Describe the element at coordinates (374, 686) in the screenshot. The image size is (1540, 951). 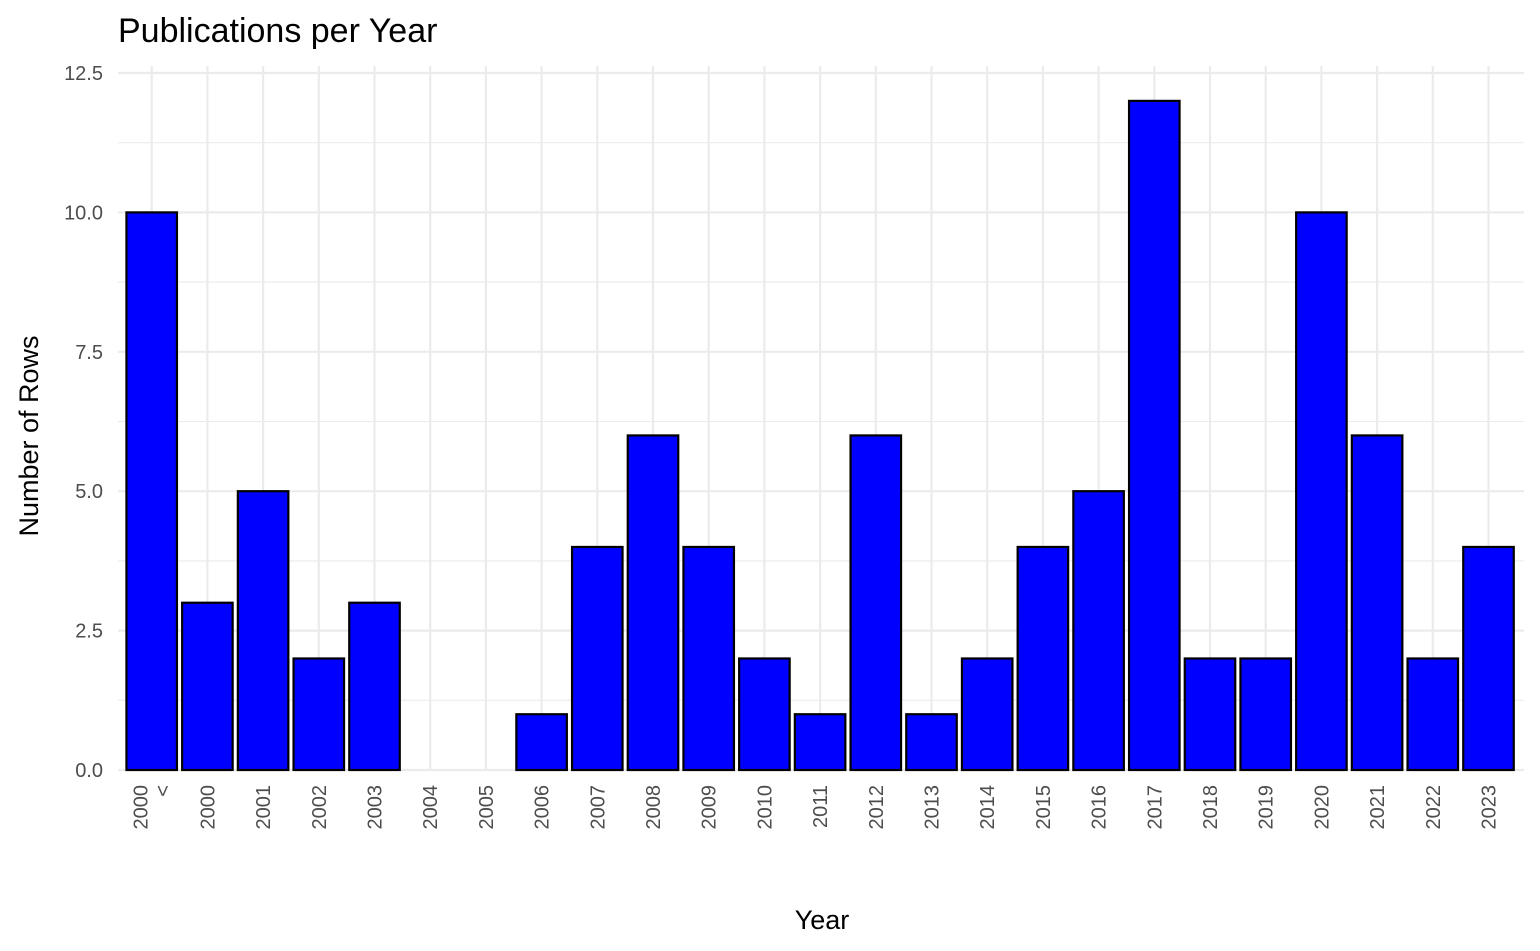
I see `bar-2003` at that location.